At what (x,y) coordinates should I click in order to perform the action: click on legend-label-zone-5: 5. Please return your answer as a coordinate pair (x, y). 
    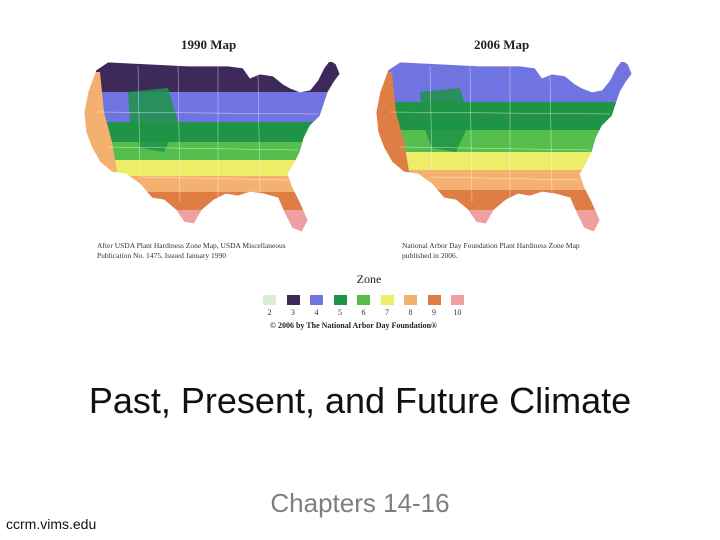
    Looking at the image, I should click on (340, 312).